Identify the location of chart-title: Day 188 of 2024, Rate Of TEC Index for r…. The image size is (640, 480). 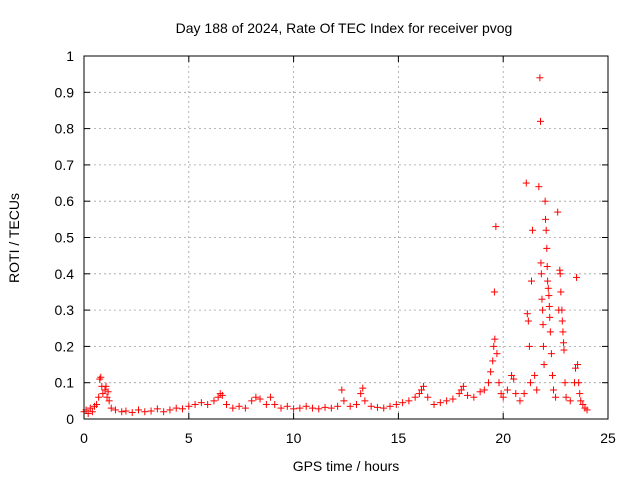
(344, 28).